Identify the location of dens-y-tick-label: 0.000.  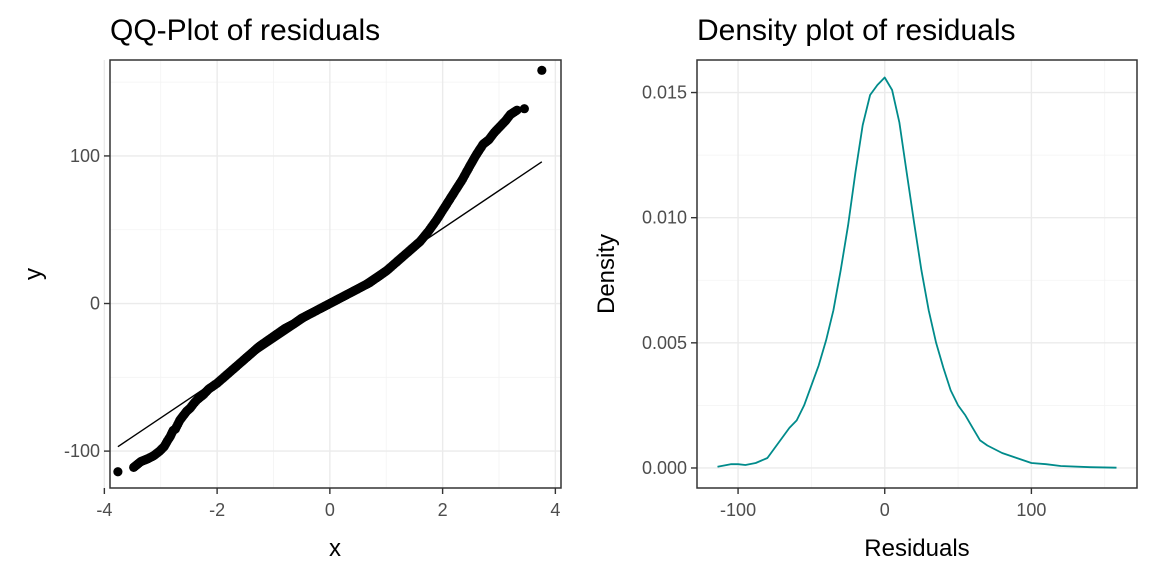
(664, 468).